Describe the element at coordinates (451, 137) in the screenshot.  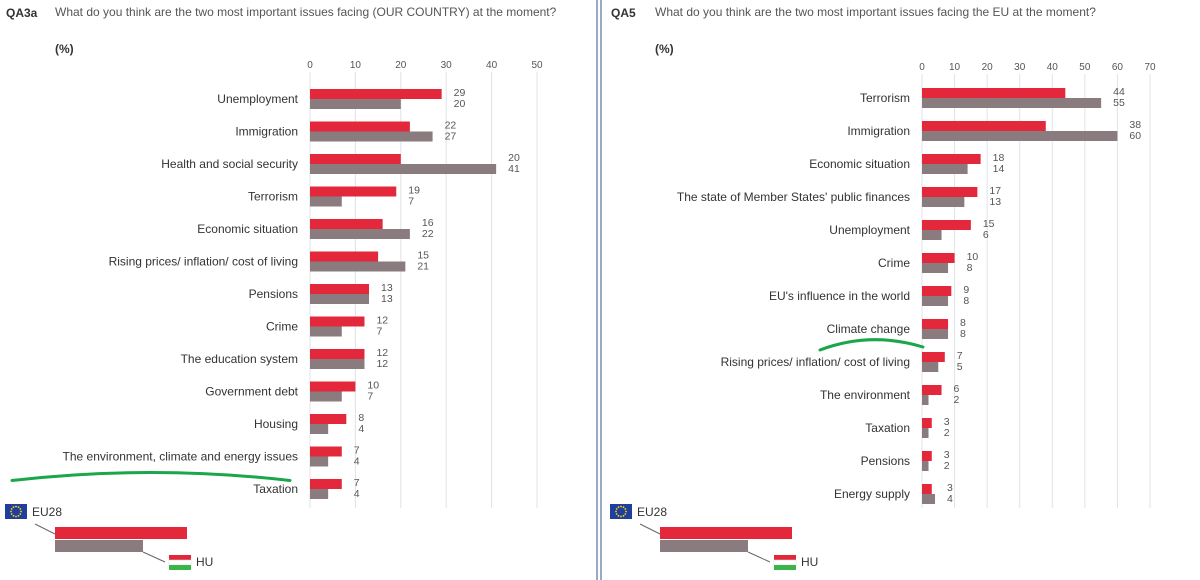
I see `value-label-hu: 27` at that location.